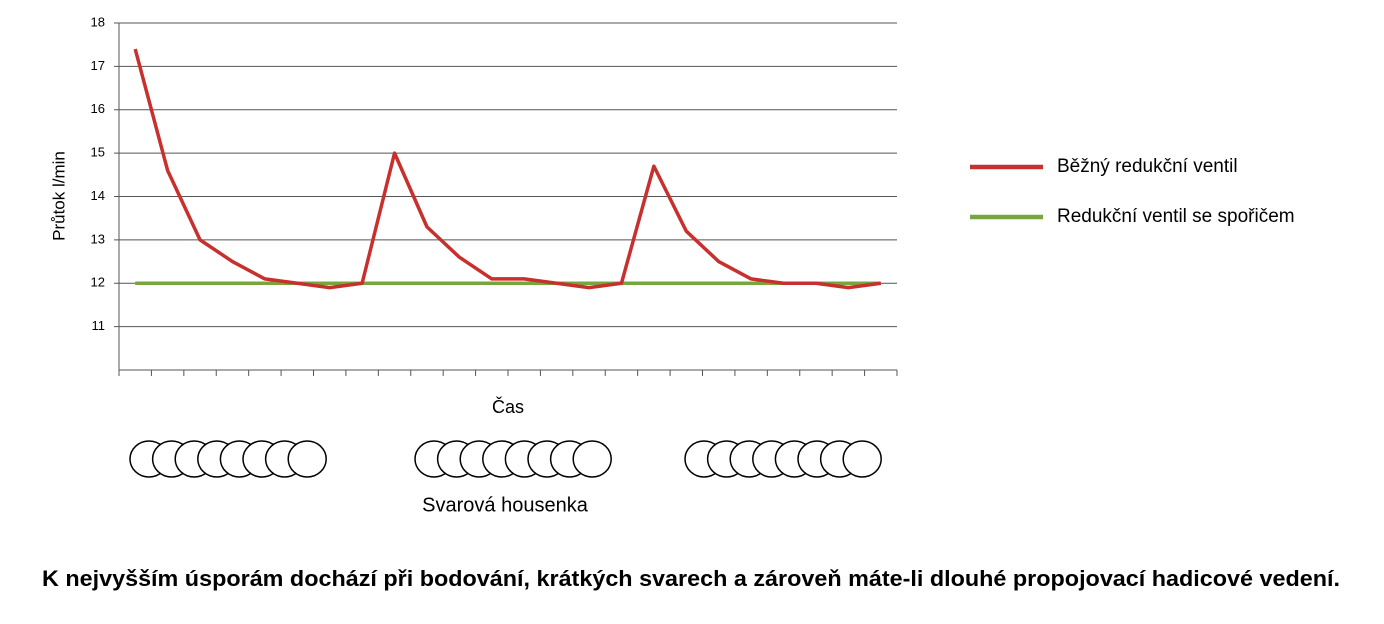  Describe the element at coordinates (98, 195) in the screenshot. I see `y-tick-label: 14` at that location.